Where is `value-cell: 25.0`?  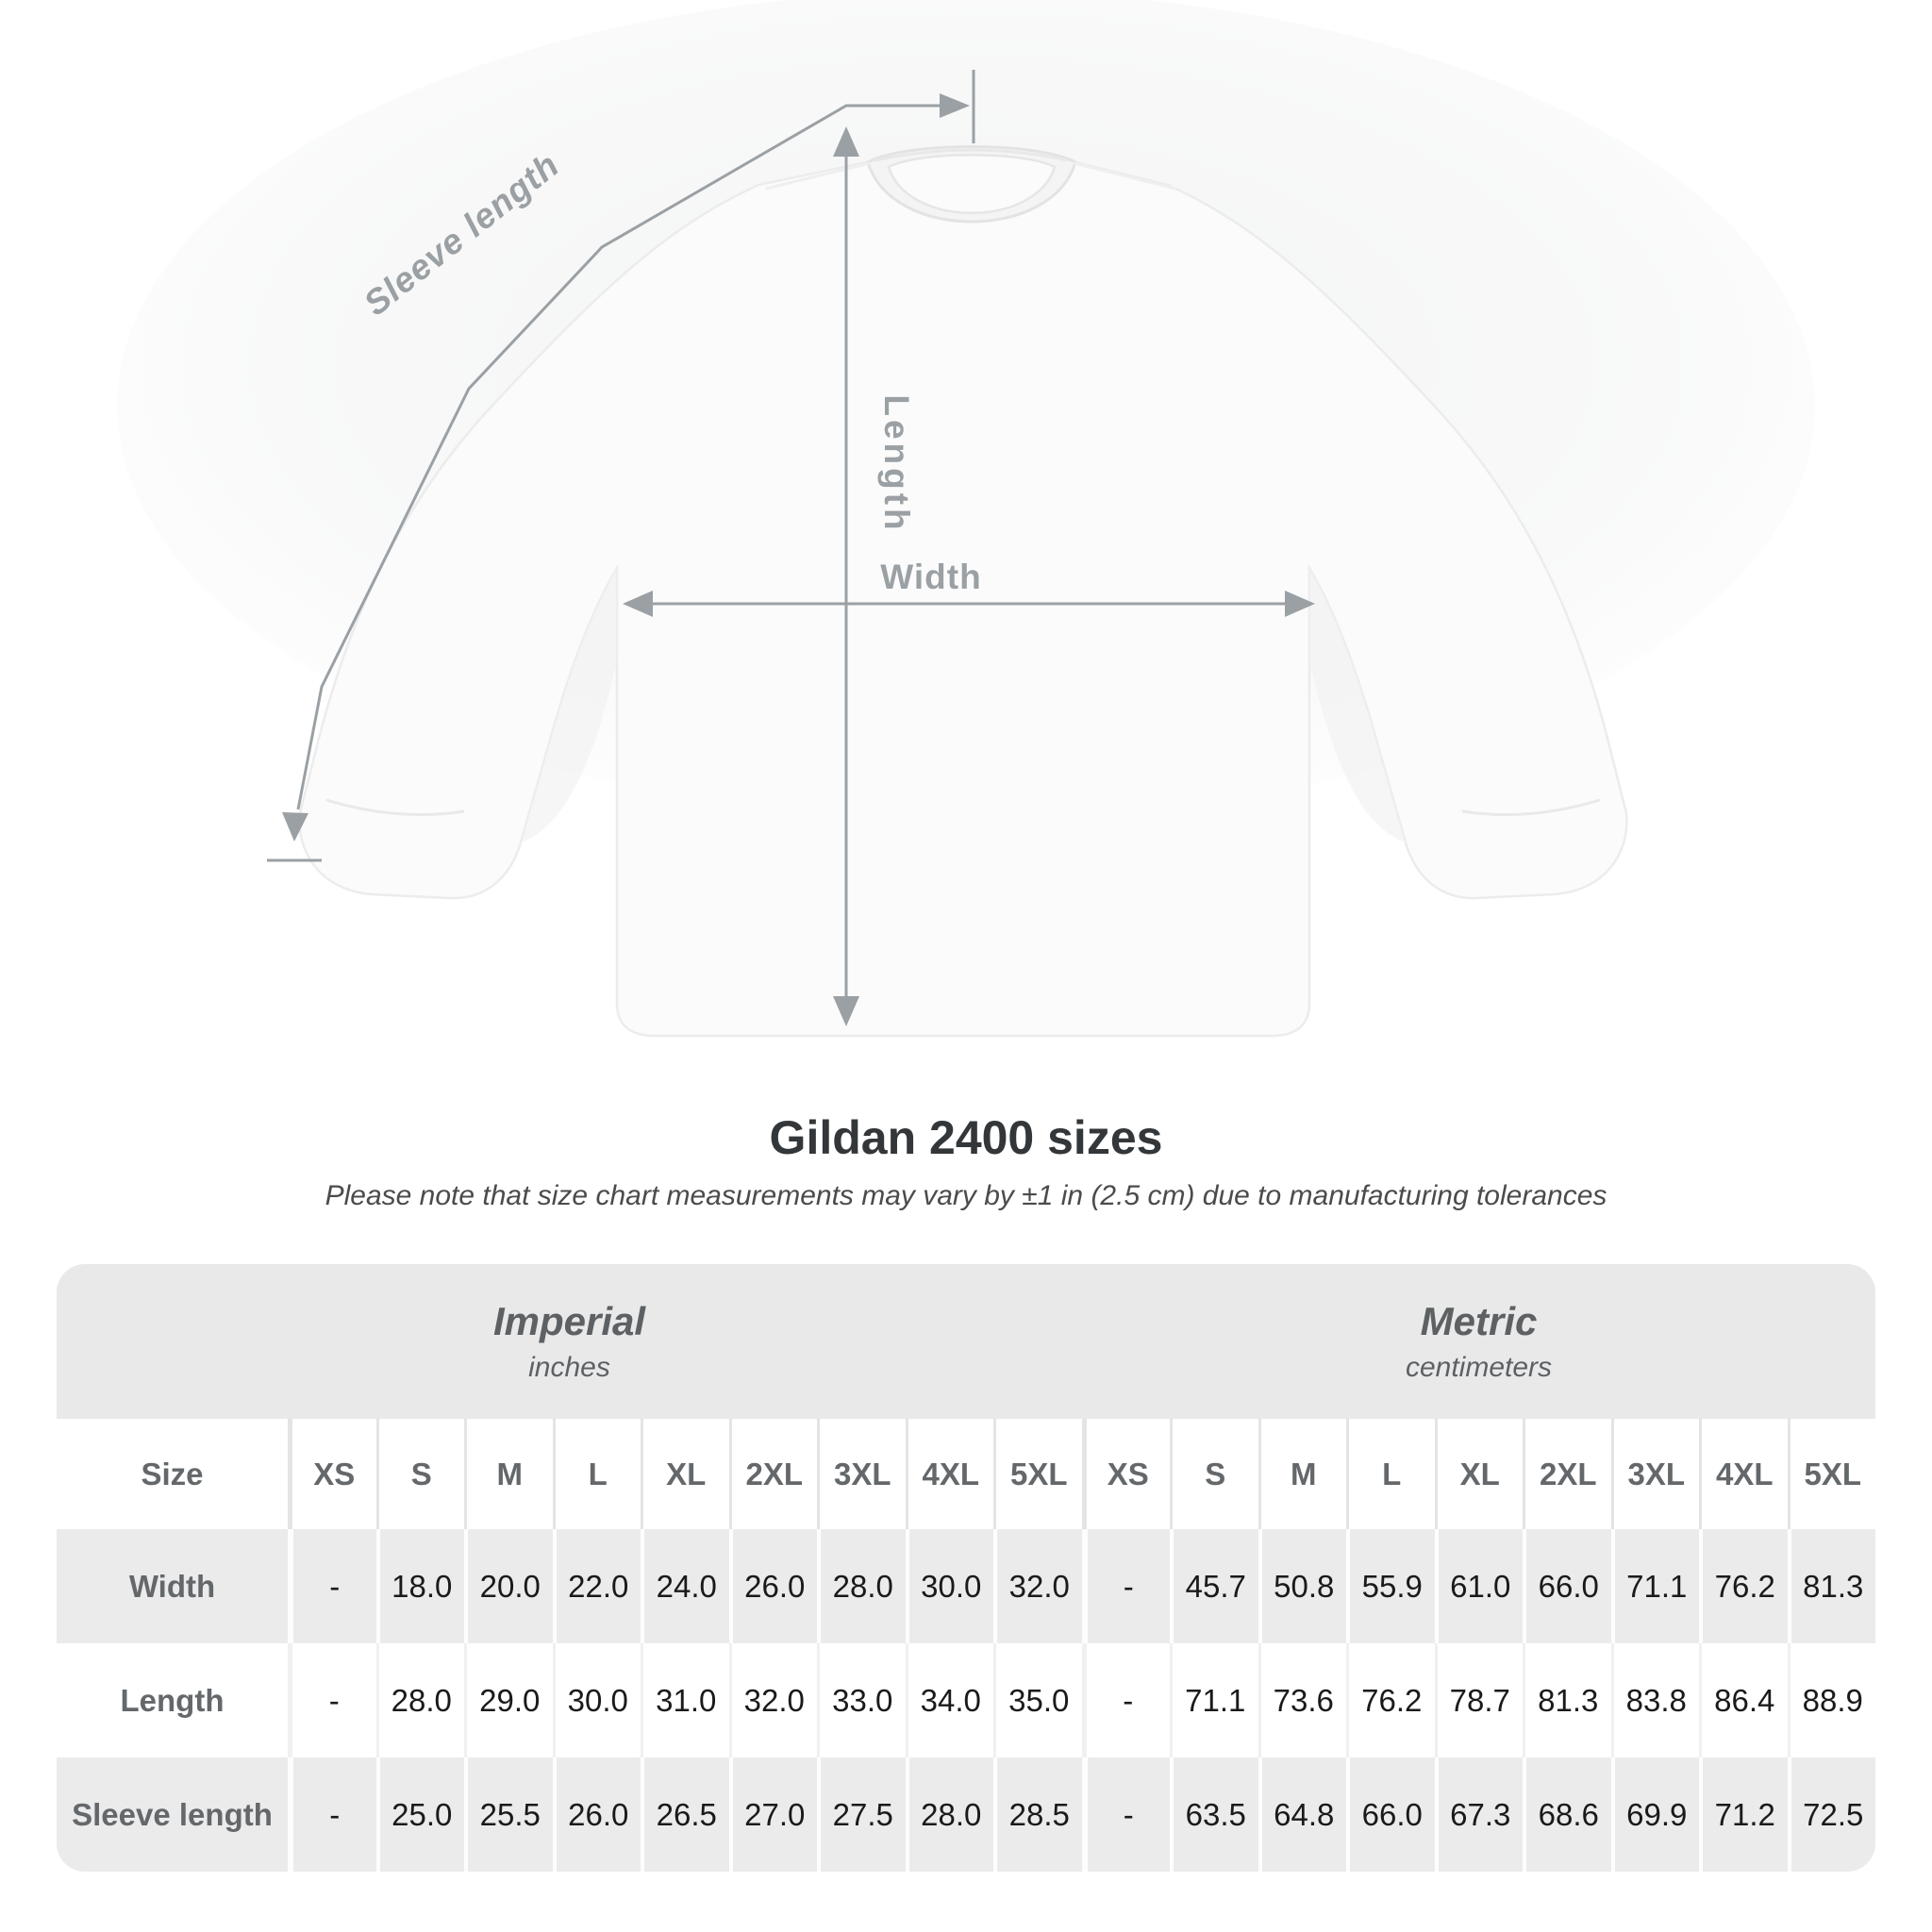 value-cell: 25.0 is located at coordinates (420, 1814).